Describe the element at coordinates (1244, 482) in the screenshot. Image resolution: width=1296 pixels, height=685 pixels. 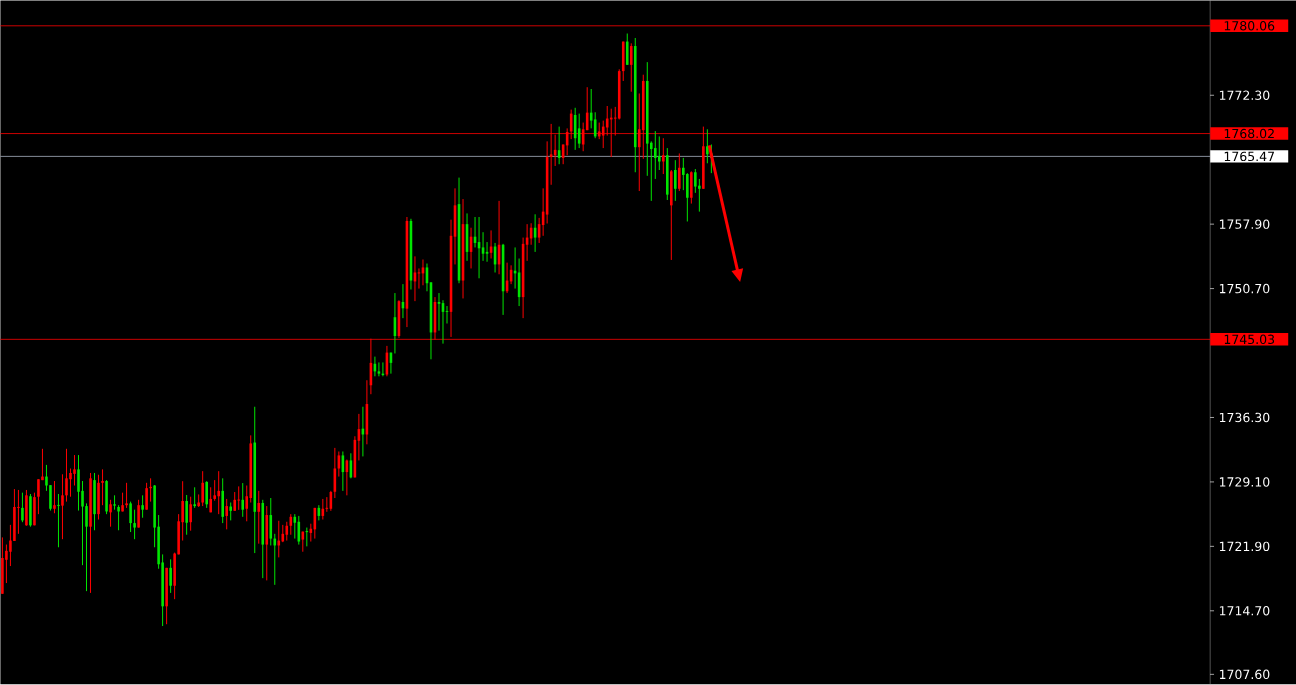
I see `y-tick-label: 1729.10` at that location.